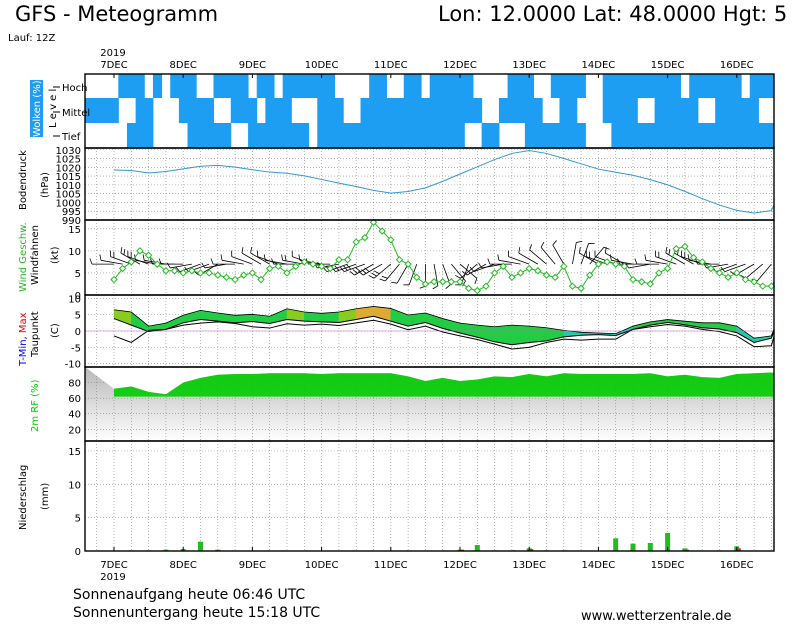 Image resolution: width=800 pixels, height=625 pixels. Describe the element at coordinates (183, 565) in the screenshot. I see `day-label-bottom: 8DEC` at that location.